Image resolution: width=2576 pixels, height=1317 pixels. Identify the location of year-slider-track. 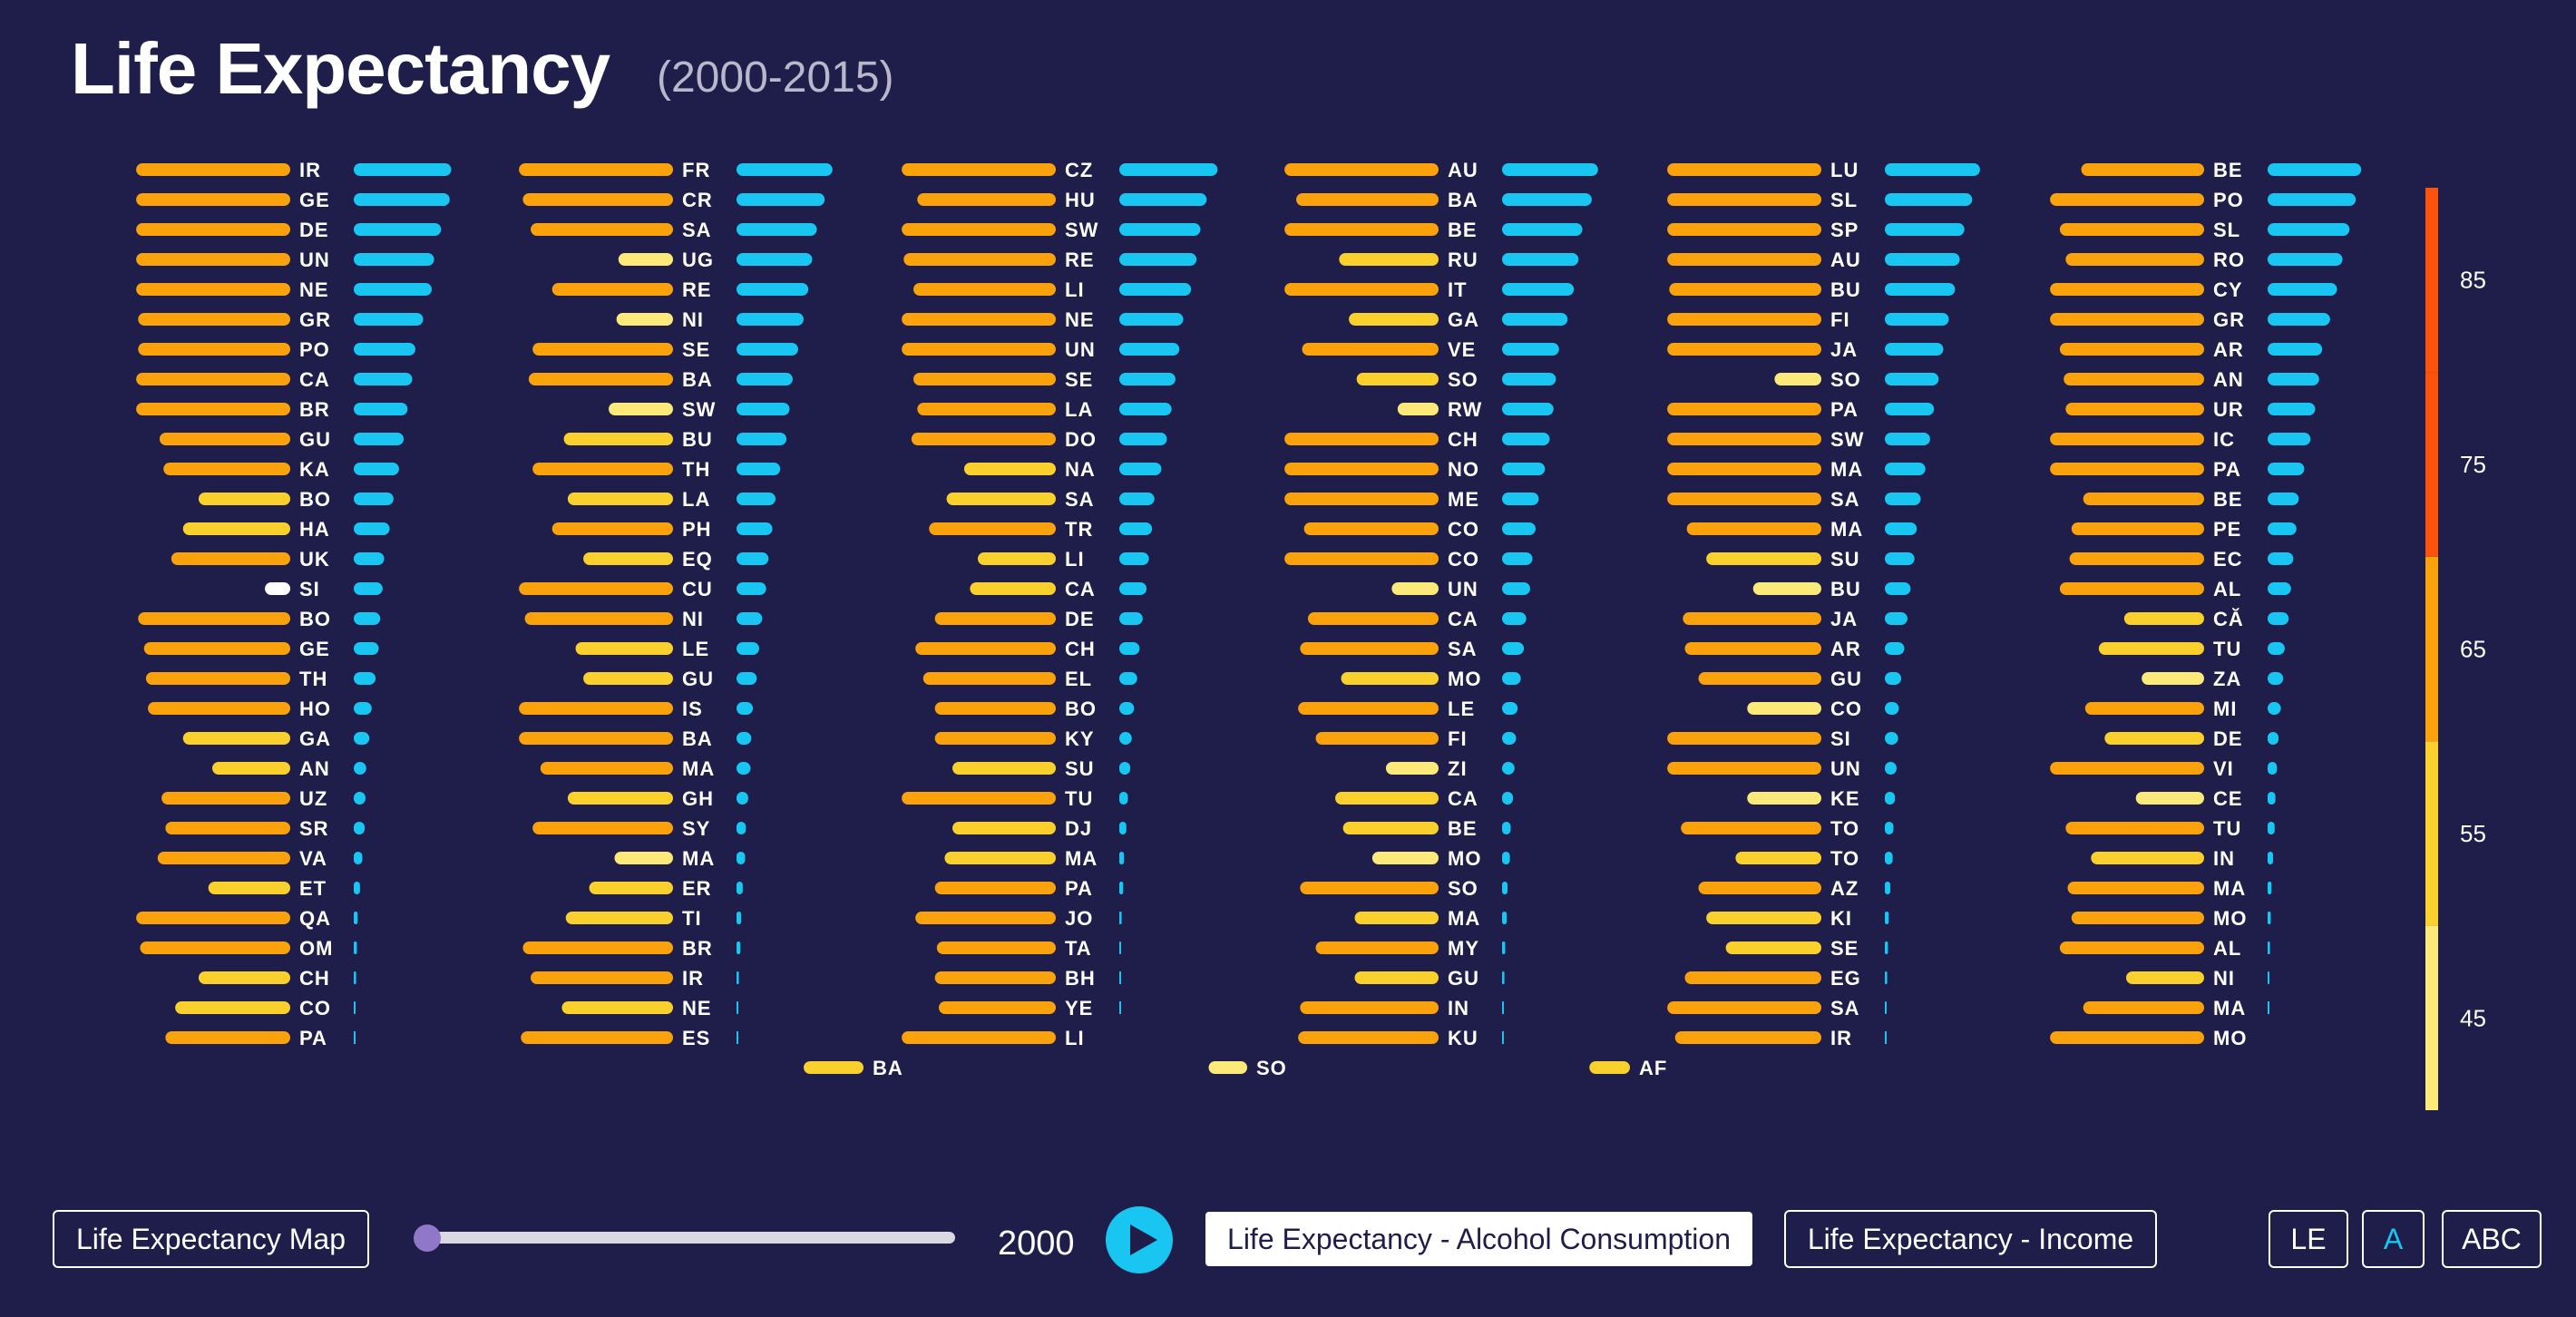
(690, 1238).